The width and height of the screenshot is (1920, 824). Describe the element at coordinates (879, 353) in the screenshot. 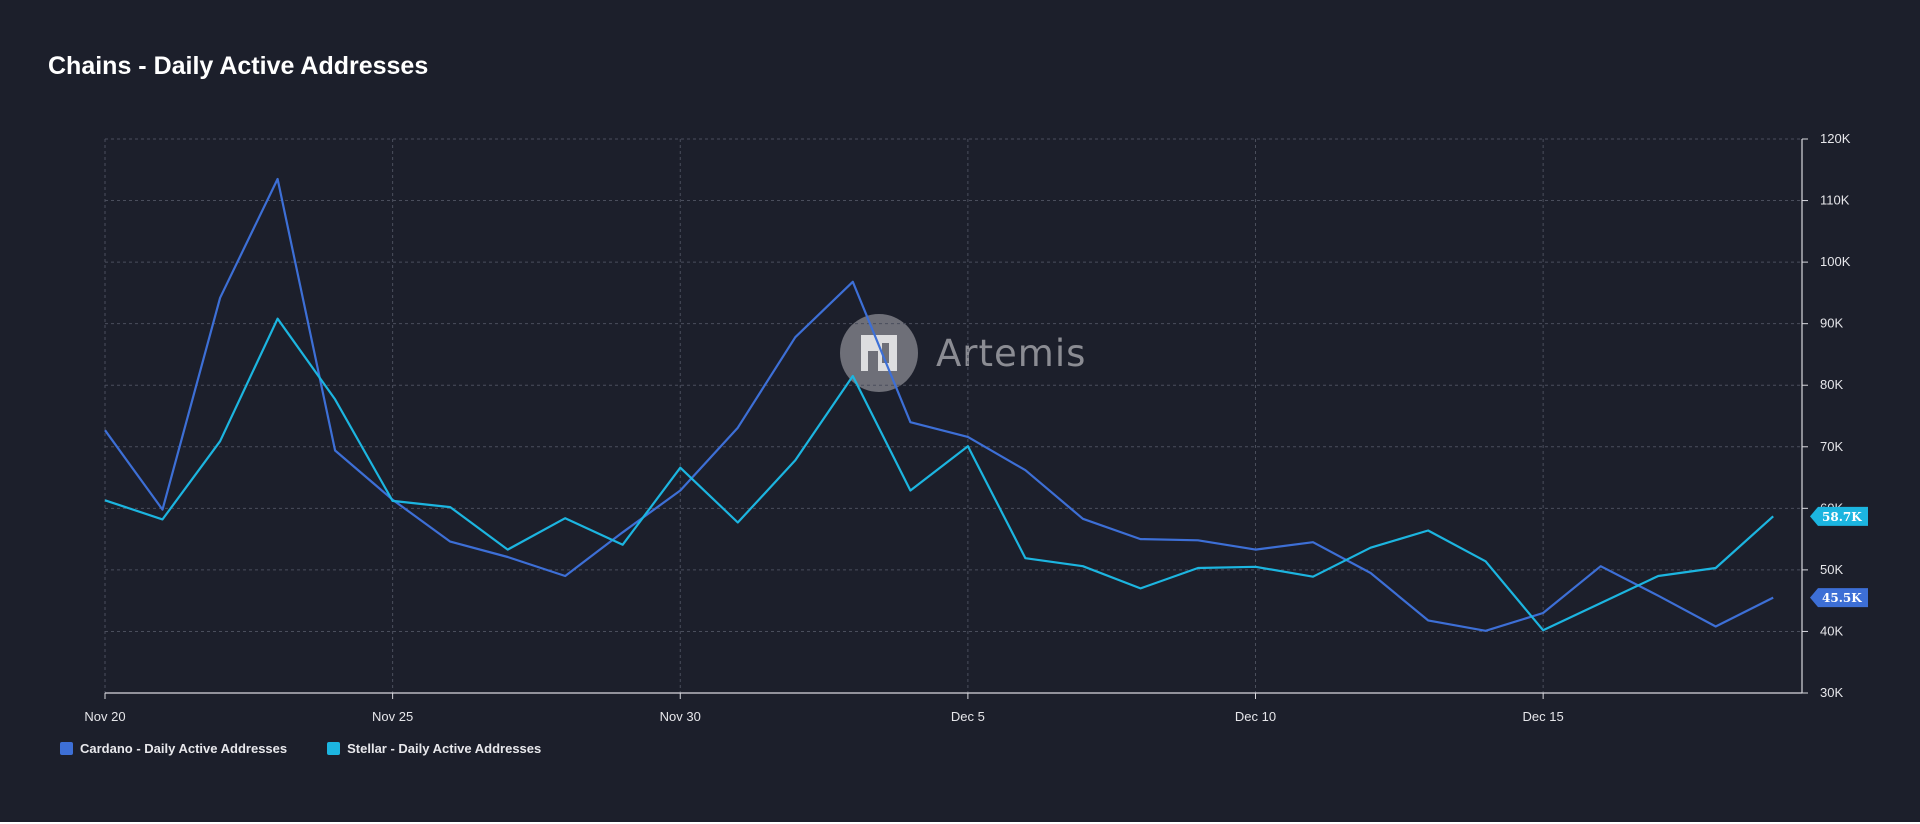

I see `artemis-logo-icon` at that location.